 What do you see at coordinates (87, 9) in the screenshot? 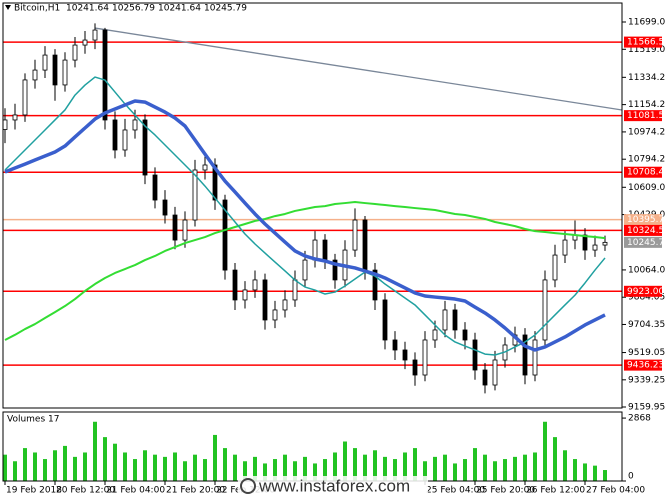
I see `header-value: 10241.64` at bounding box center [87, 9].